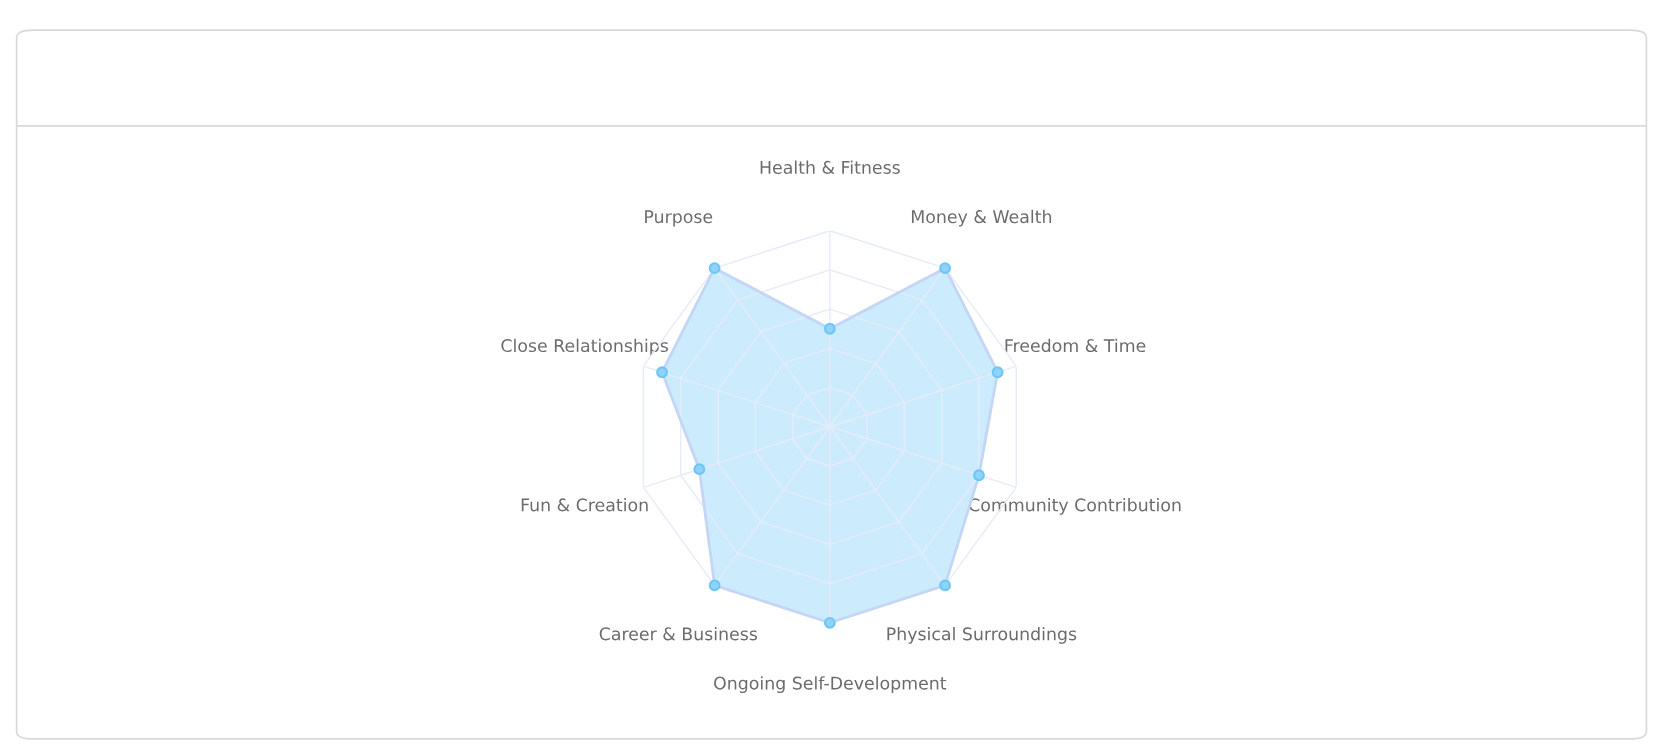  I want to click on spoke-label: Freedom & Time, so click(1075, 345).